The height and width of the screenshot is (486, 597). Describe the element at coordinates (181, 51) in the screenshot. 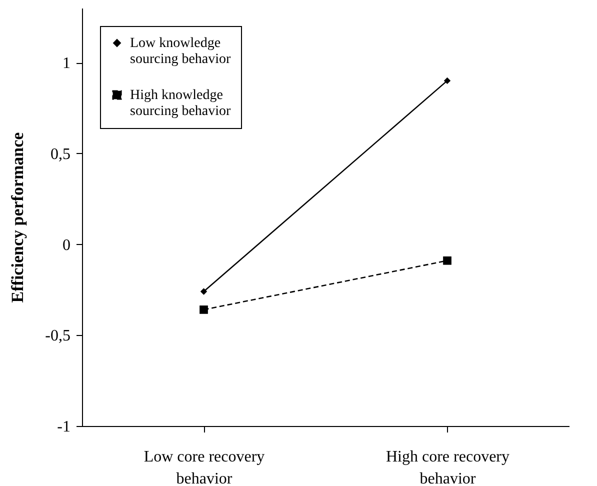

I see `legend-label: Low knowledge sourcing behavior` at that location.